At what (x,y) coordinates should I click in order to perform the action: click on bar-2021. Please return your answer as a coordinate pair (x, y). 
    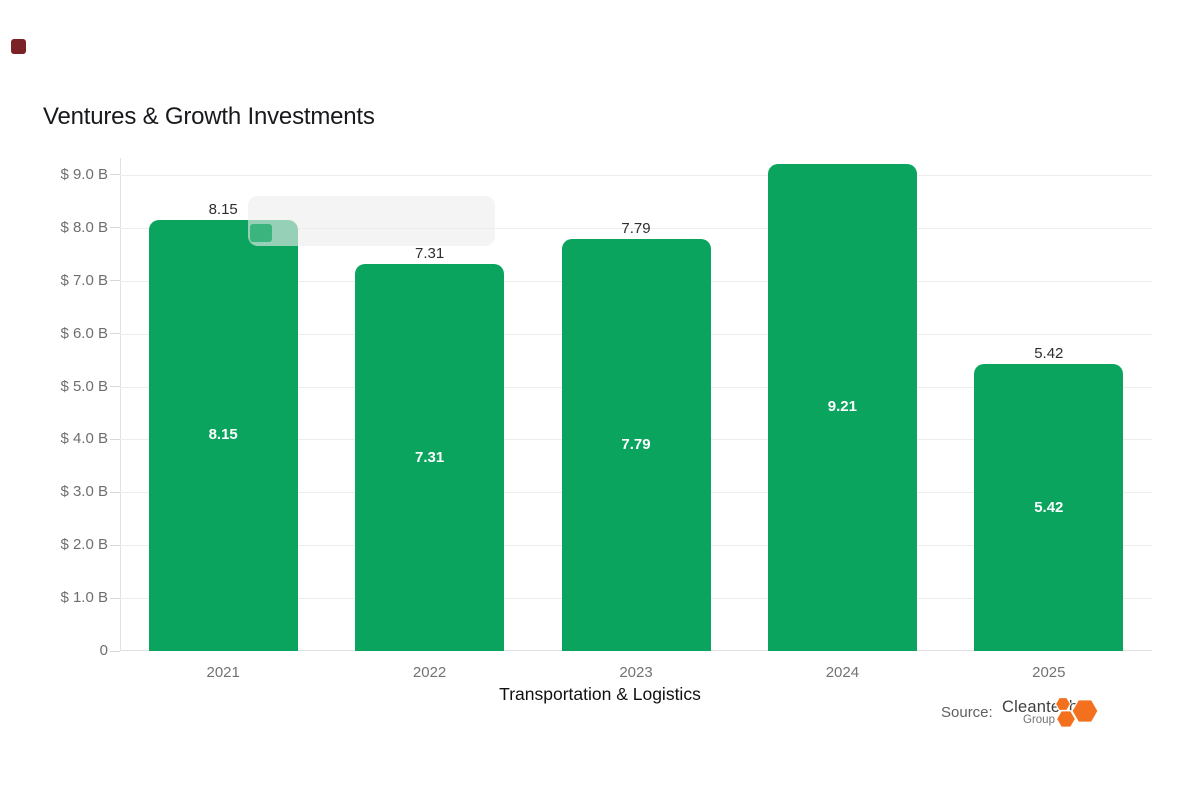
    Looking at the image, I should click on (223, 435).